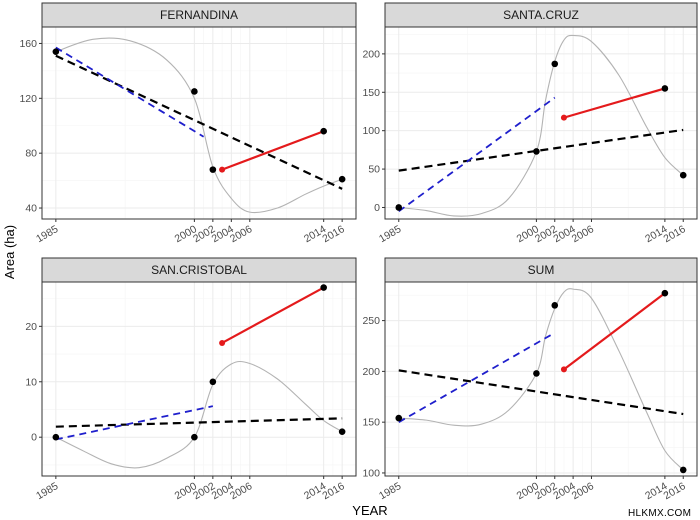  I want to click on smooth-curve, so click(199, 125).